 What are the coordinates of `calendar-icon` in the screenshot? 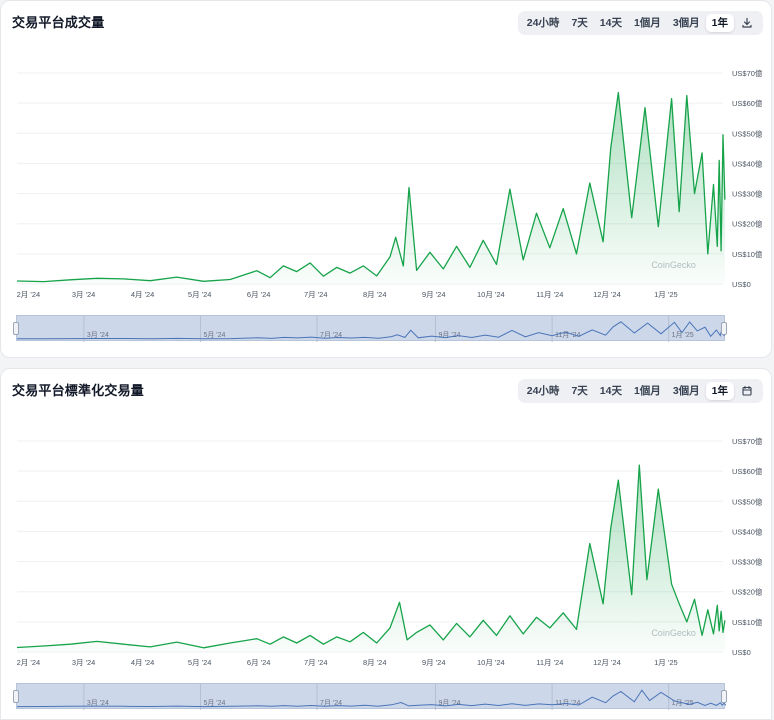 It's located at (747, 390).